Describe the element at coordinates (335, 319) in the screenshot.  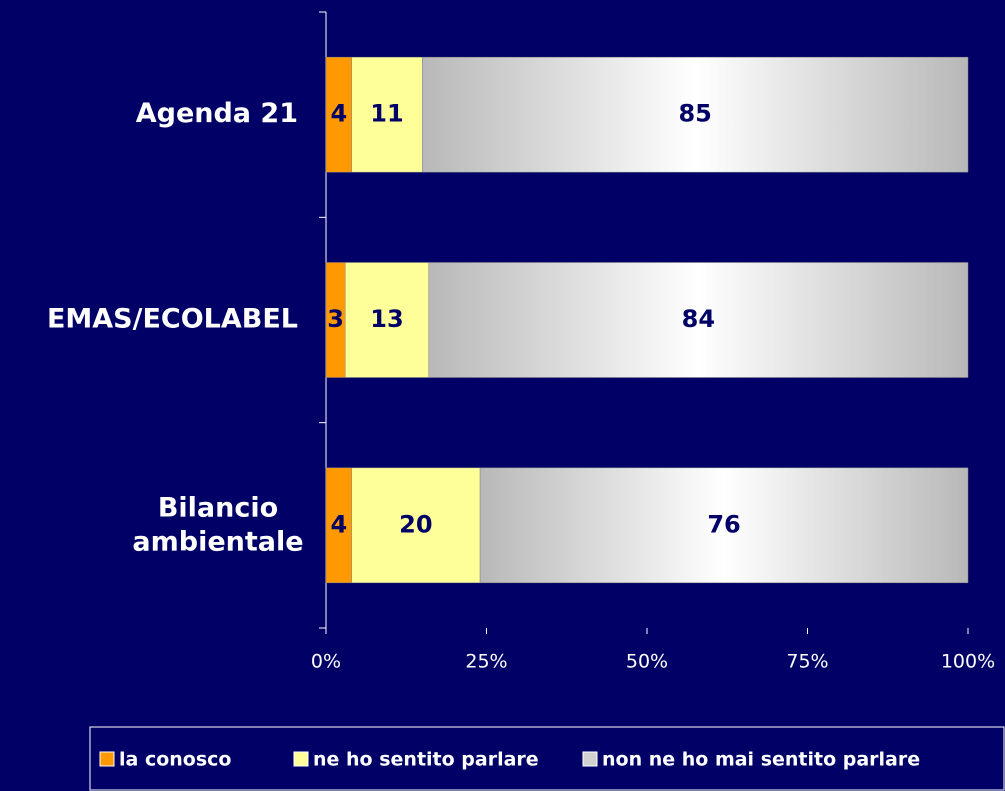
I see `value-label: 3` at that location.